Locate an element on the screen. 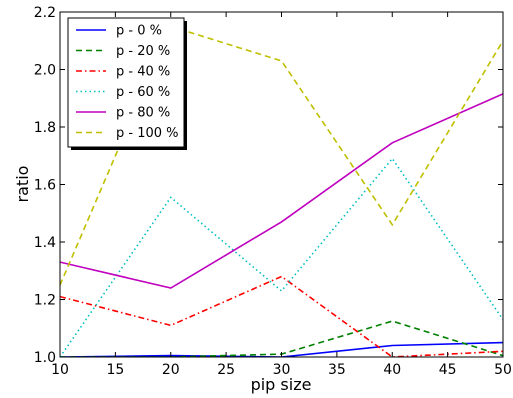 The height and width of the screenshot is (398, 513). x-tick-label: 20 is located at coordinates (171, 370).